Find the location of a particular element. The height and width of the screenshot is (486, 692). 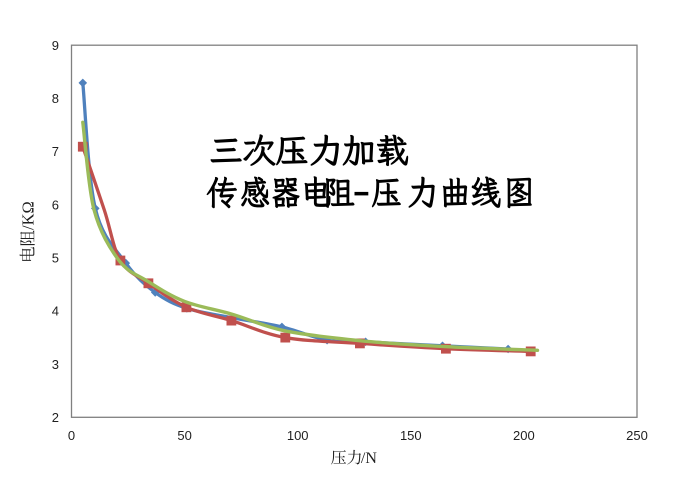

svg-text: 150 is located at coordinates (411, 435).